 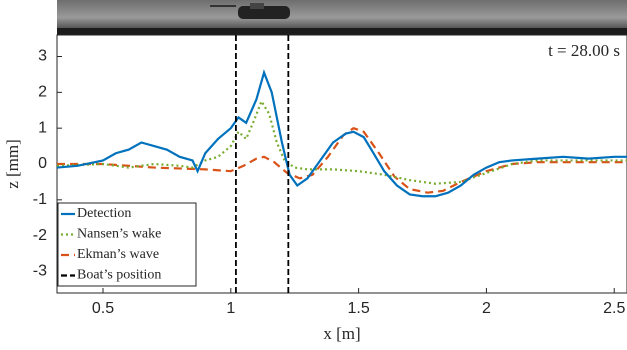 What do you see at coordinates (42, 56) in the screenshot?
I see `y-tick-label: 3` at bounding box center [42, 56].